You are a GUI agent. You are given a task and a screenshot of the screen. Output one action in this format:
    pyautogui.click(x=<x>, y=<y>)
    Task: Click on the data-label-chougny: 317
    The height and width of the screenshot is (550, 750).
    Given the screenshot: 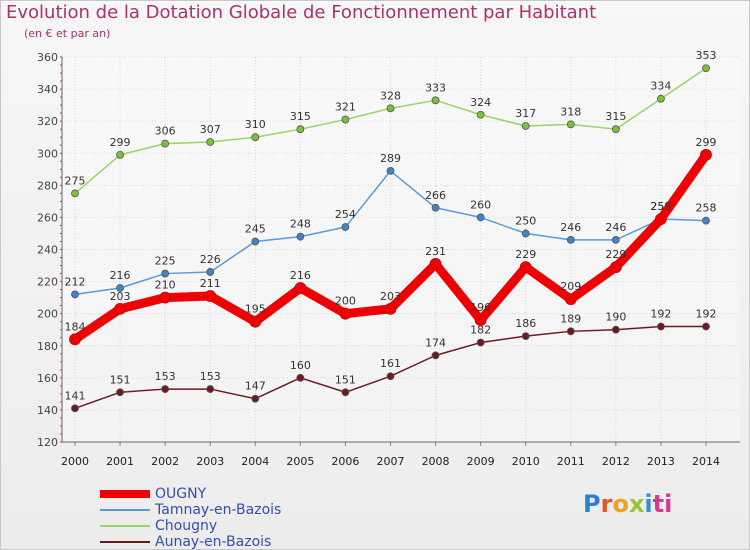 What is the action you would take?
    pyautogui.click(x=525, y=113)
    